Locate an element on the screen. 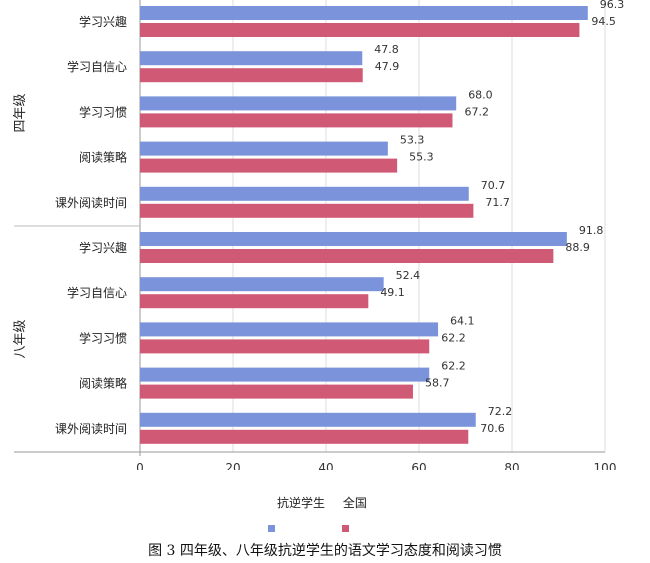 Image resolution: width=650 pixels, height=563 pixels. data-label-1-1-series1: 52.4 is located at coordinates (408, 275).